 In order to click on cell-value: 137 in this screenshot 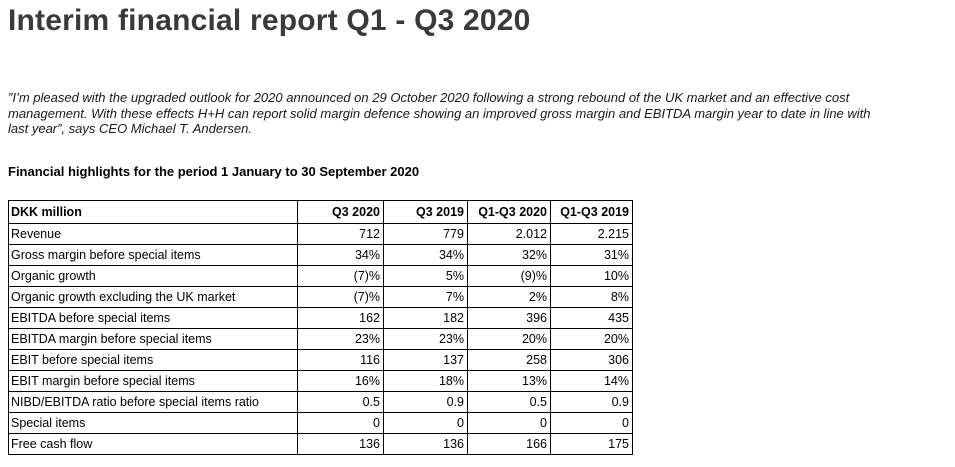, I will do `click(425, 360)`.